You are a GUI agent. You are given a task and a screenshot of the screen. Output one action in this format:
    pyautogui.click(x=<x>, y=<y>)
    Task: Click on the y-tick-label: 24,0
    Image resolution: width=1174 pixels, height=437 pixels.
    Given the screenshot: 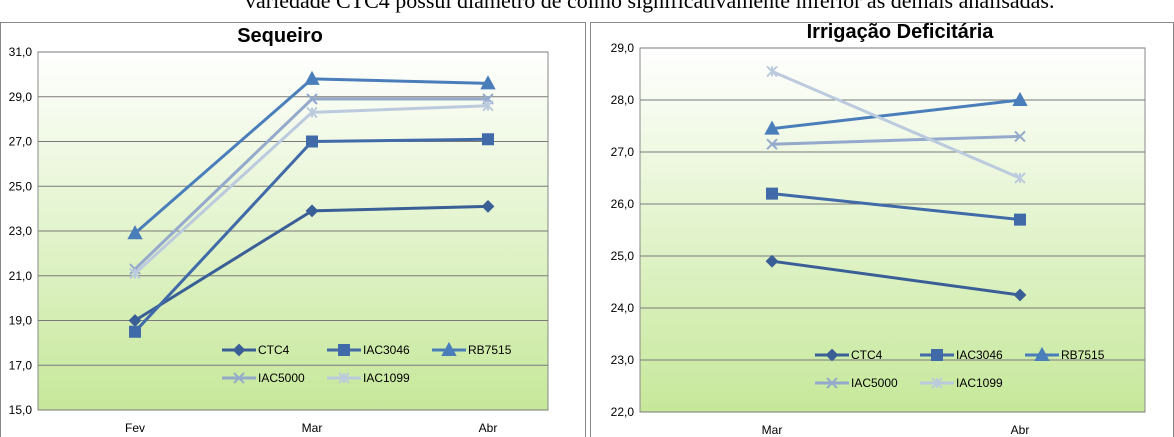 What is the action you would take?
    pyautogui.click(x=623, y=308)
    